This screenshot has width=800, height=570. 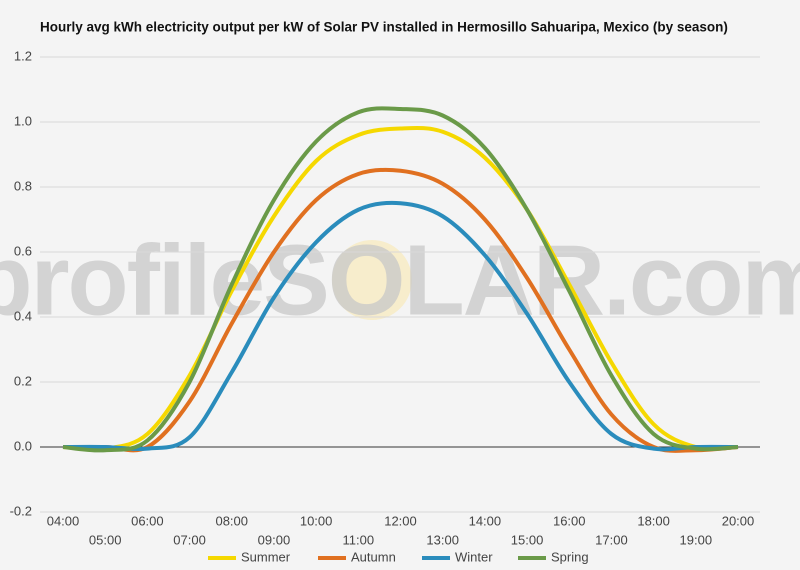 What do you see at coordinates (316, 520) in the screenshot?
I see `x-tick-label: 10:00` at bounding box center [316, 520].